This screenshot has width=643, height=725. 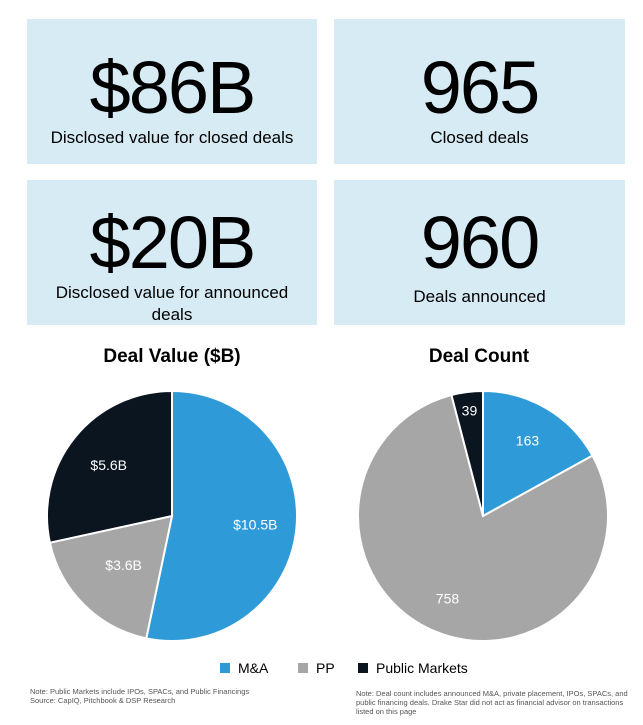 I want to click on data-label-public-markets: $5.6B, so click(x=108, y=465).